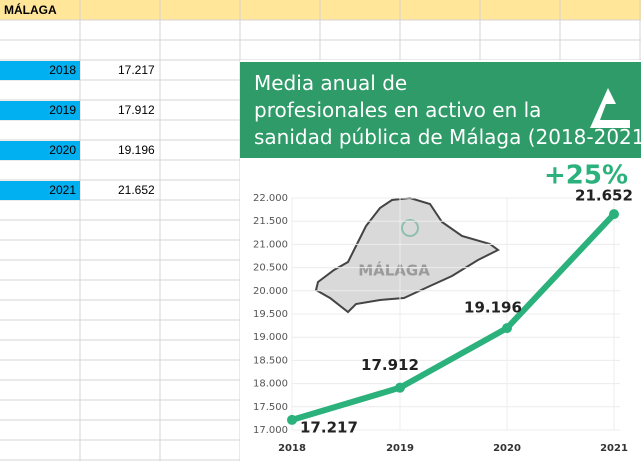  I want to click on value: 17.217, so click(136, 70).